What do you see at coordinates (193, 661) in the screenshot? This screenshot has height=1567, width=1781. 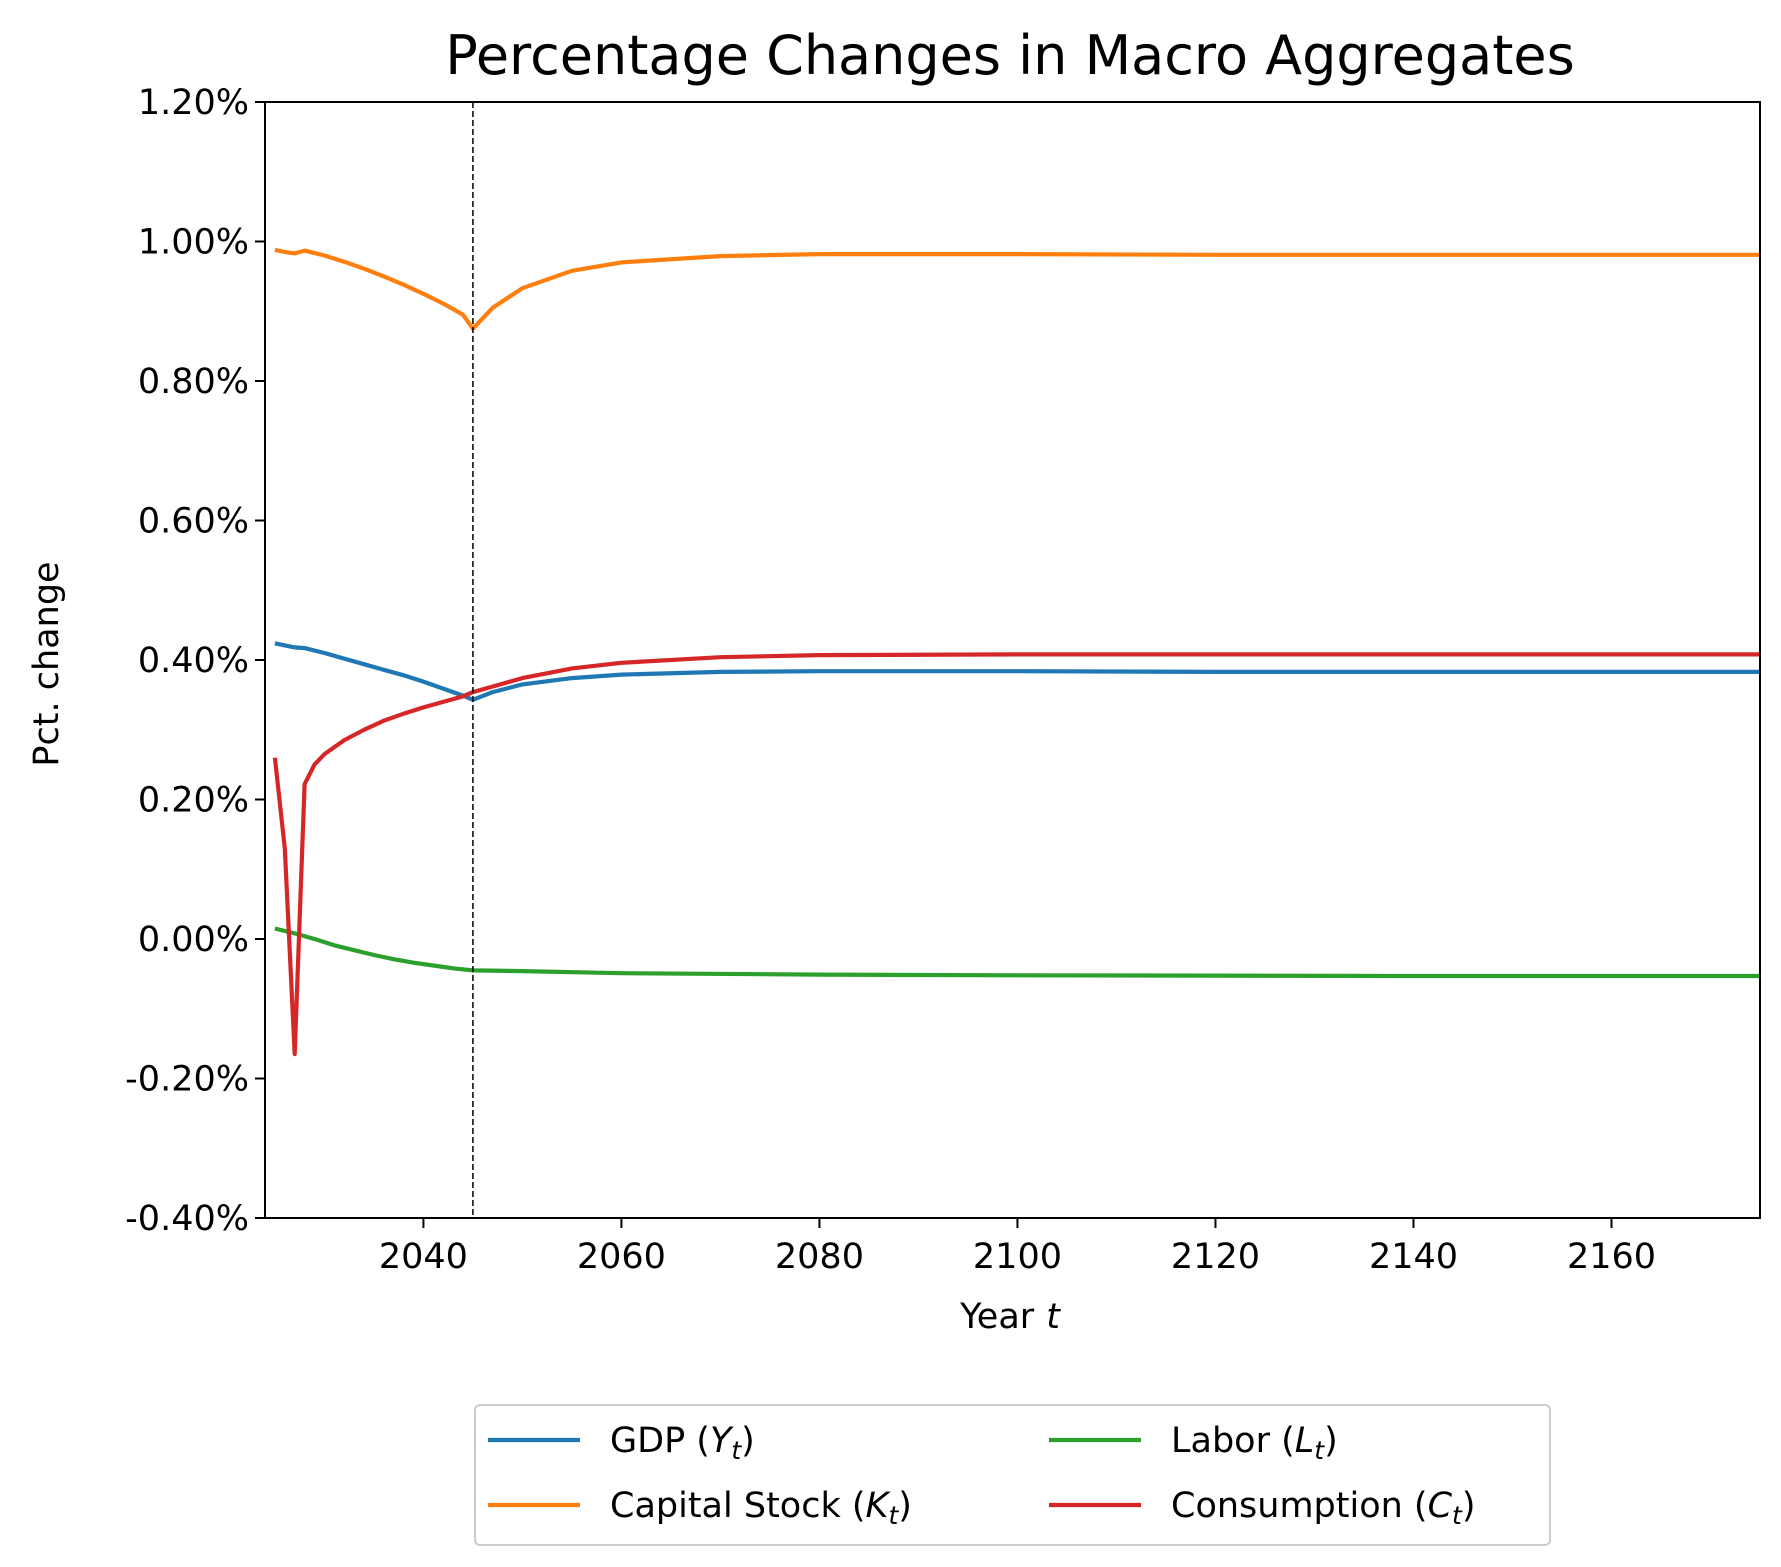 I see `y-tick-label: 0.40%` at bounding box center [193, 661].